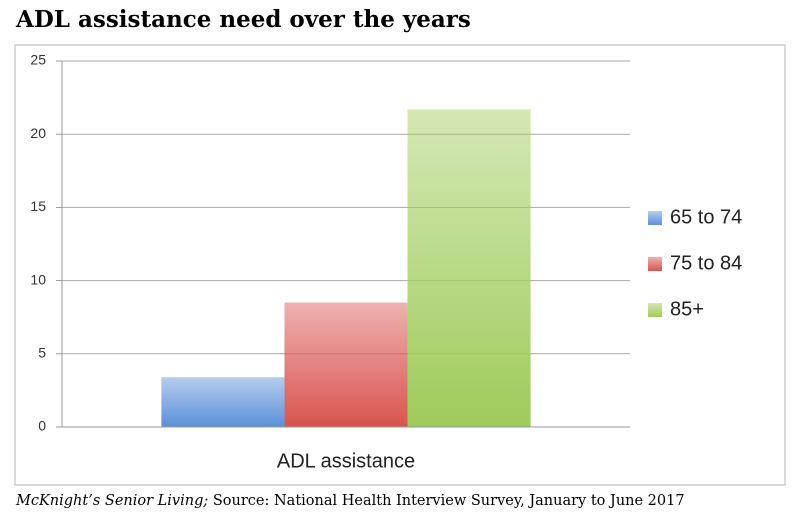 The image size is (800, 525). Describe the element at coordinates (42, 426) in the screenshot. I see `y-tick-label: 0` at that location.